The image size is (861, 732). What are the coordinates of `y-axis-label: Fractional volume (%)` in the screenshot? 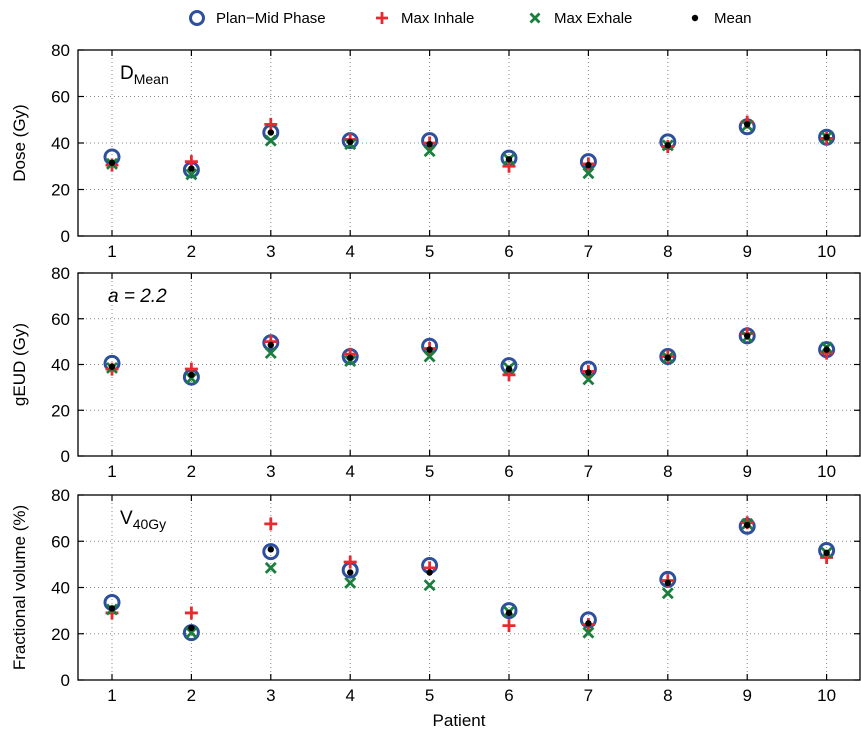 It's located at (19, 587).